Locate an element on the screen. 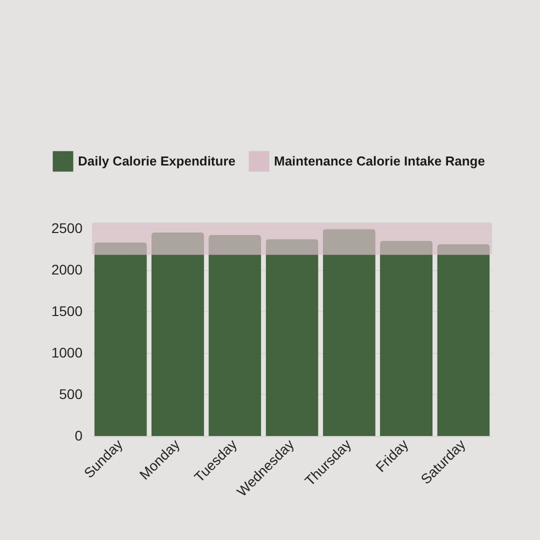 This screenshot has width=540, height=540. y-tick-label: 0 is located at coordinates (78, 436).